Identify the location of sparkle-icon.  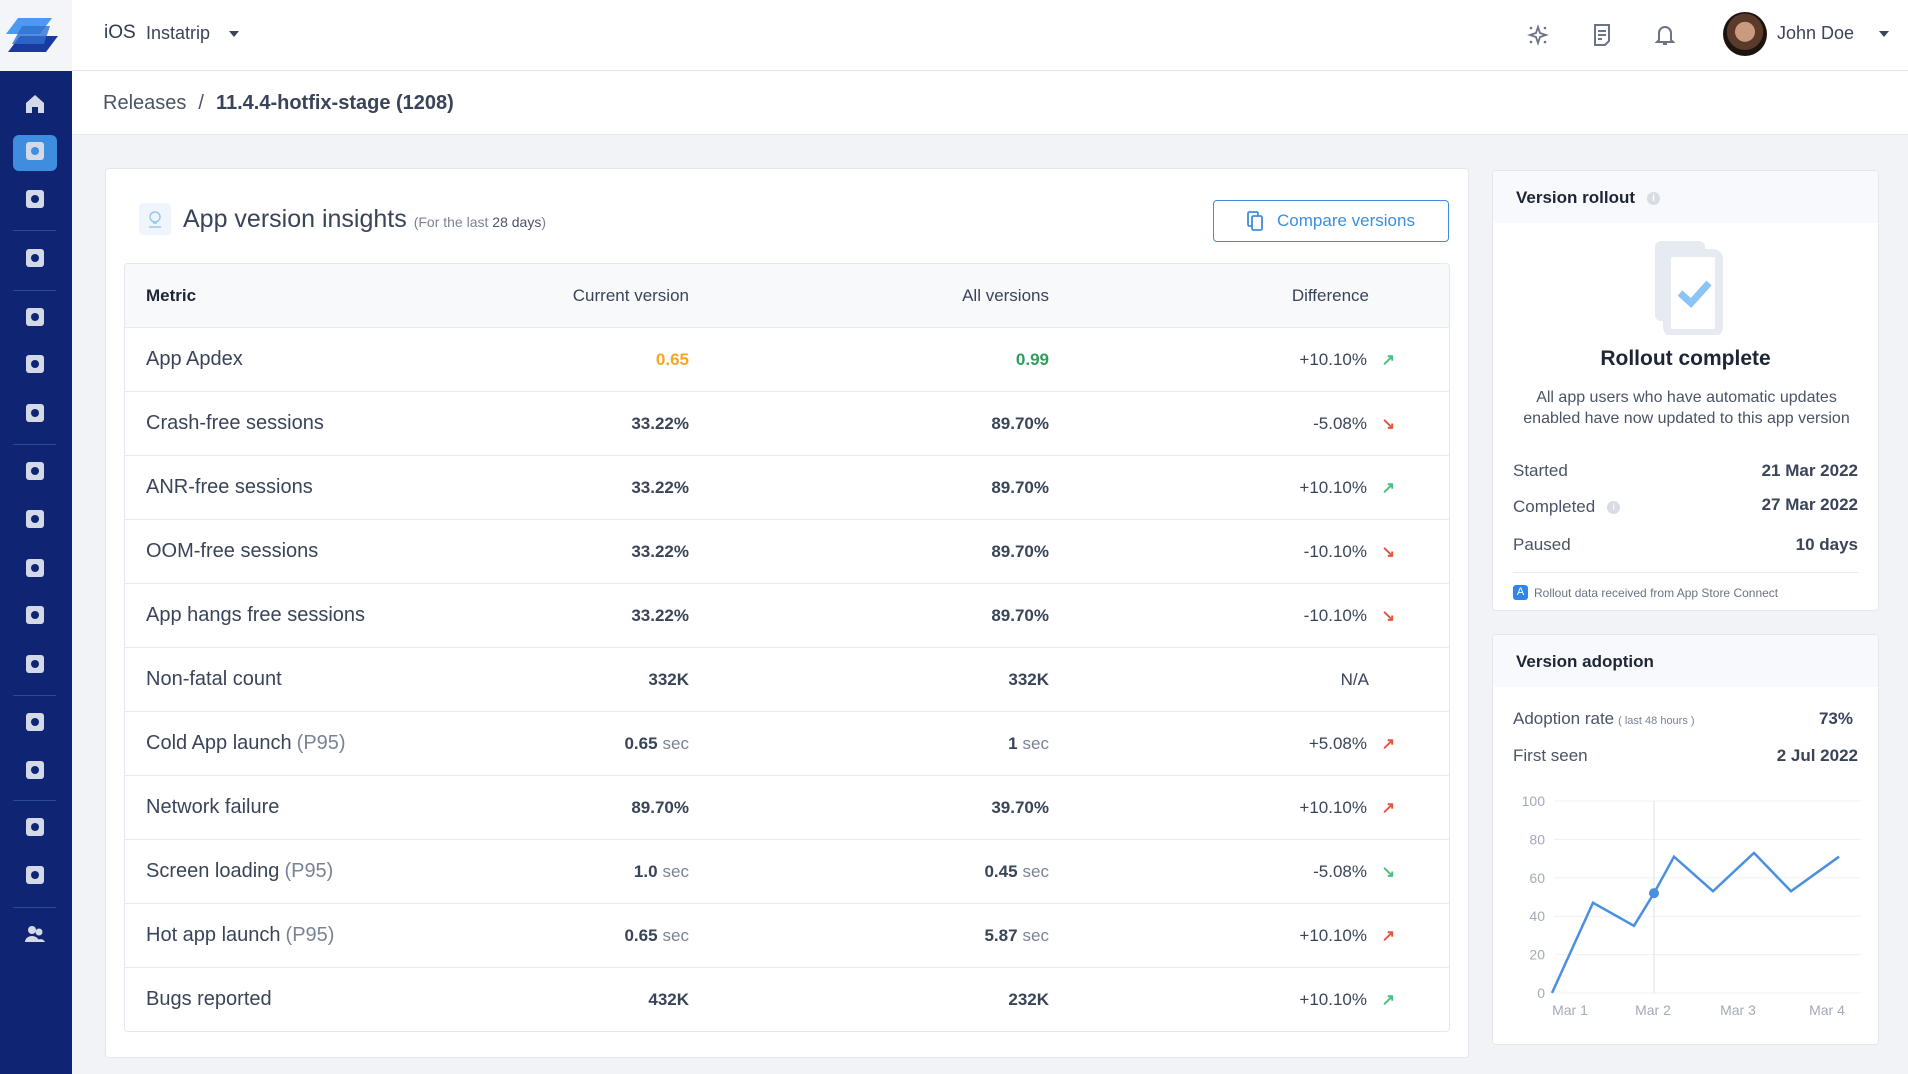
(1538, 35).